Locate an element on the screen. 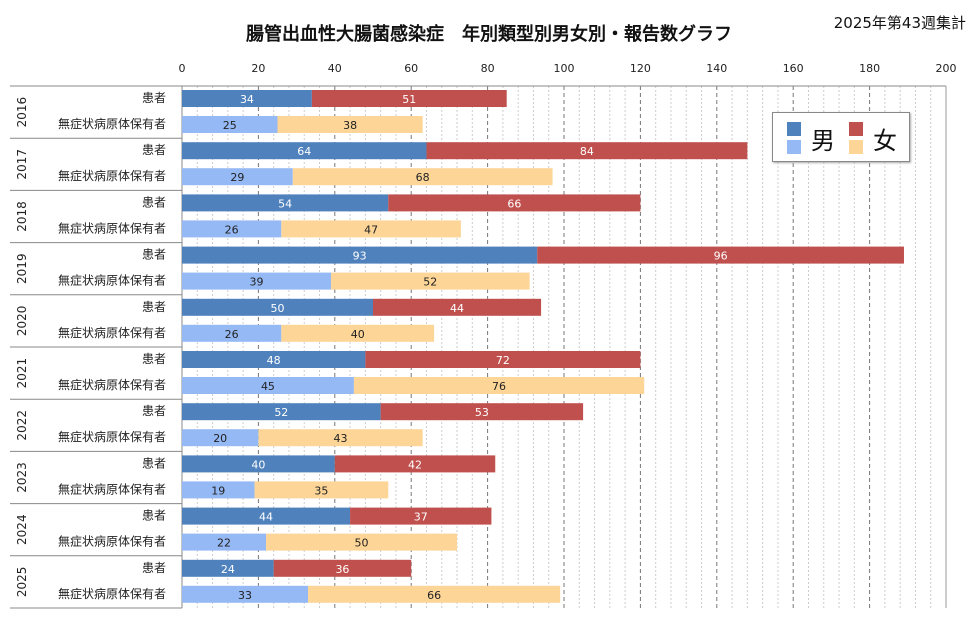 This screenshot has height=638, width=978. x-tick-label: 40 is located at coordinates (335, 68).